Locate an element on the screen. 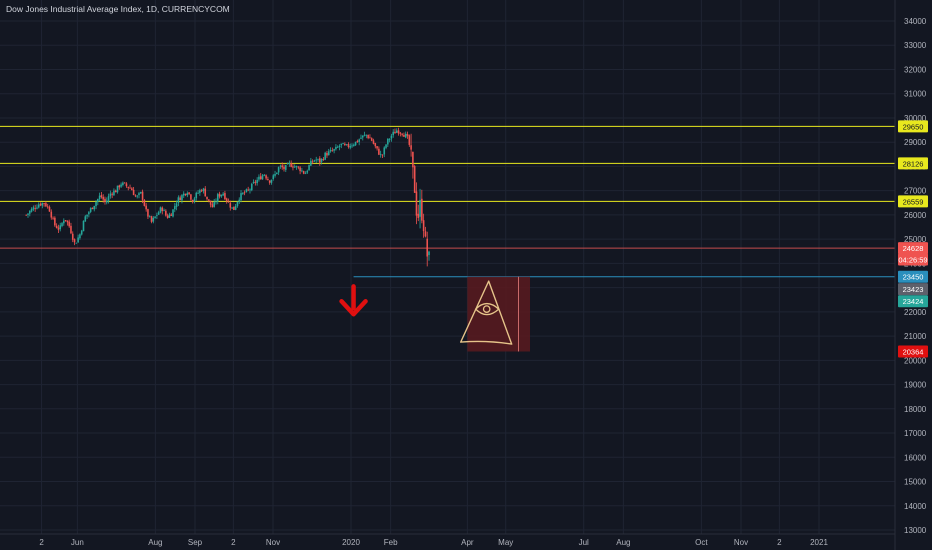 This screenshot has width=932, height=550. price-label-text: 23450 is located at coordinates (913, 277).